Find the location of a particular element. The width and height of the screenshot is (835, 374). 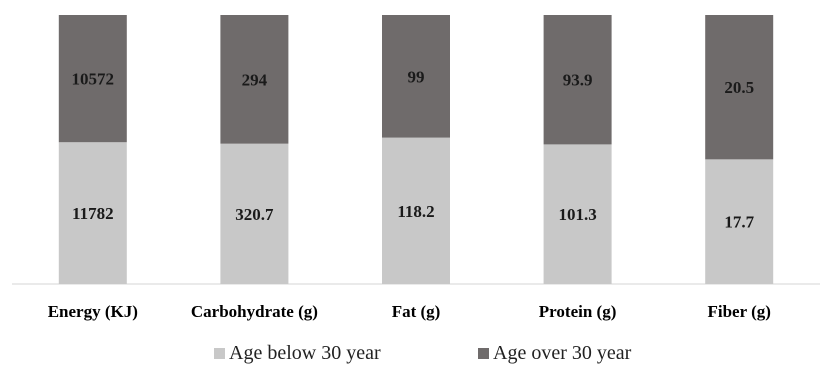

legend-item-below-30: Age below 30 year is located at coordinates (297, 353).